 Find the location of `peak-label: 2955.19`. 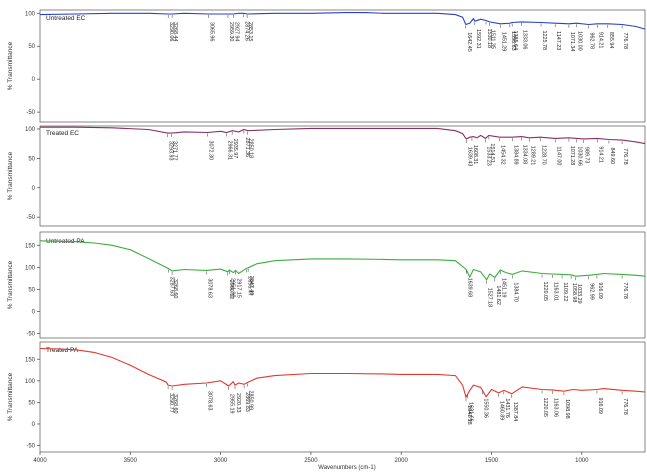

peak-label: 2955.19 is located at coordinates (232, 404).